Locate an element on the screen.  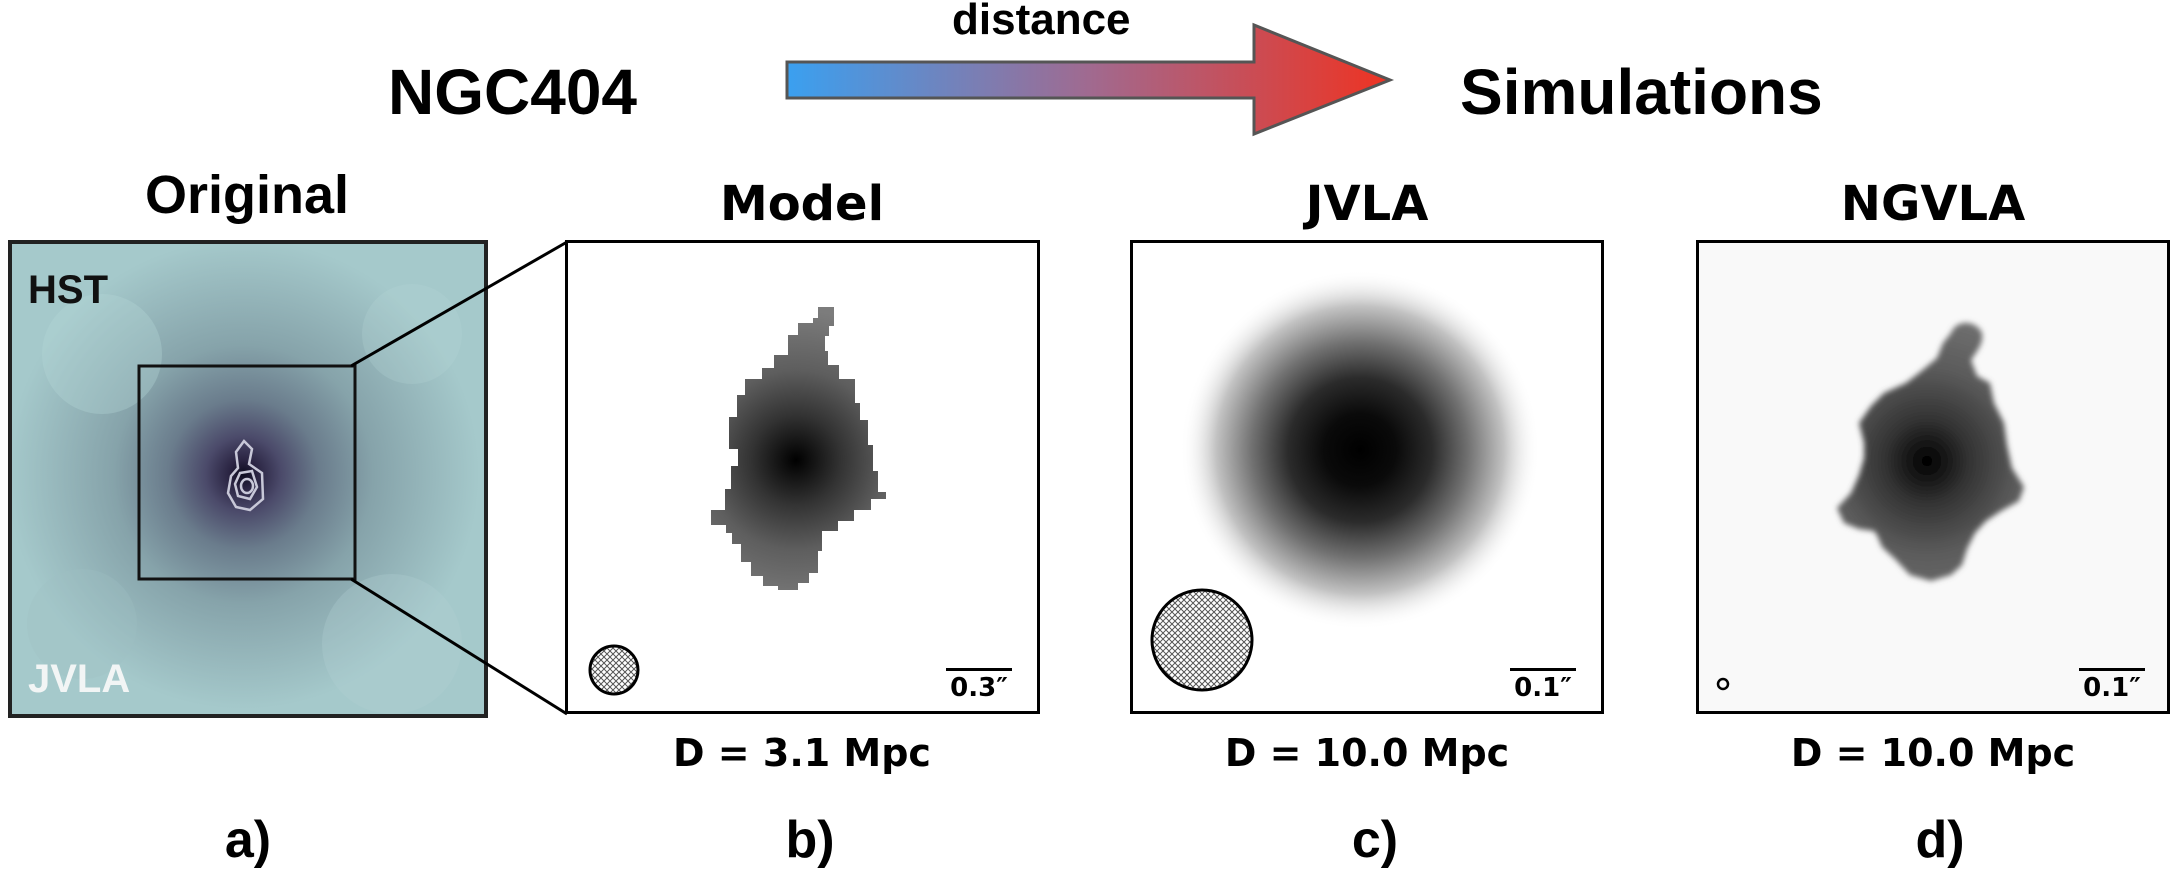
model-image is located at coordinates (737, 501).